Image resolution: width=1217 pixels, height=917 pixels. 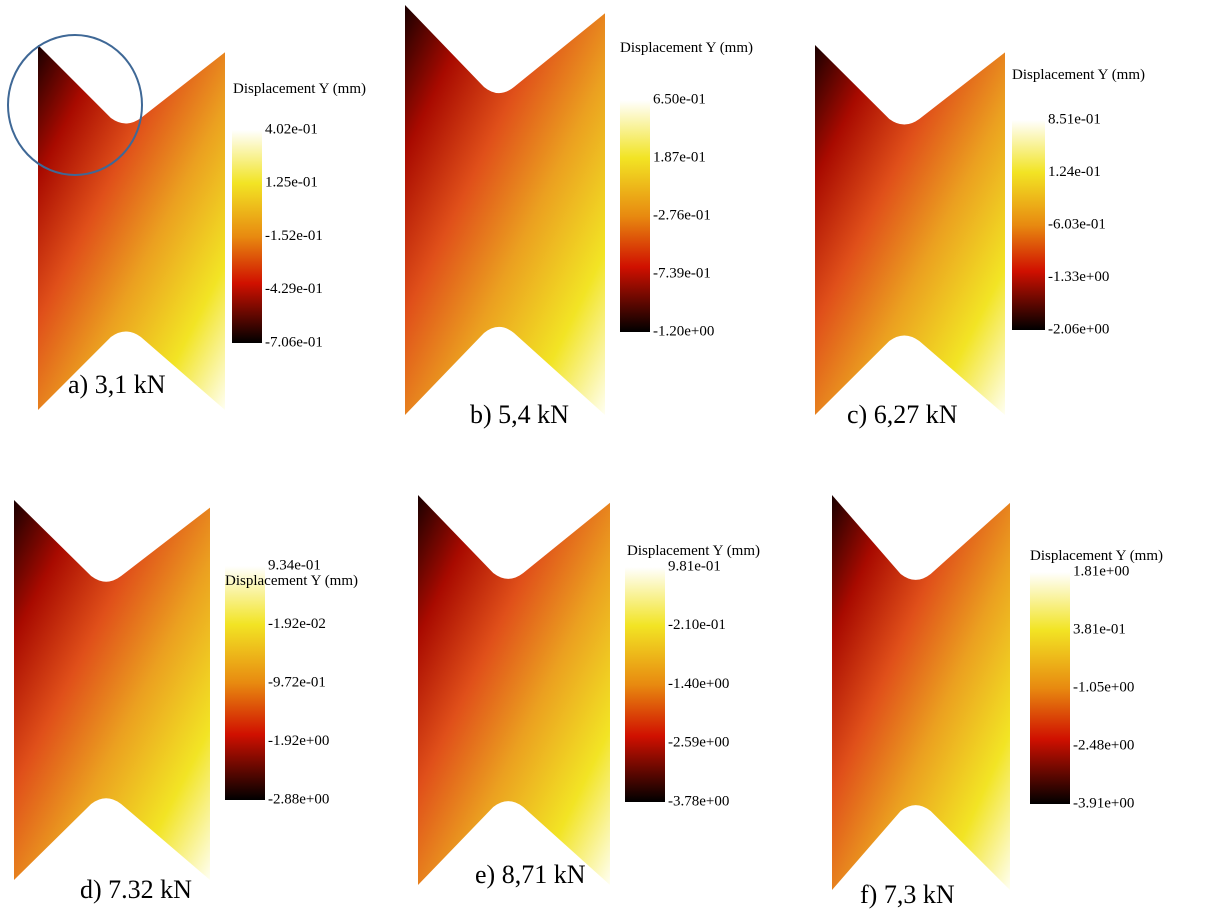 What do you see at coordinates (75, 105) in the screenshot?
I see `highlight-circle` at bounding box center [75, 105].